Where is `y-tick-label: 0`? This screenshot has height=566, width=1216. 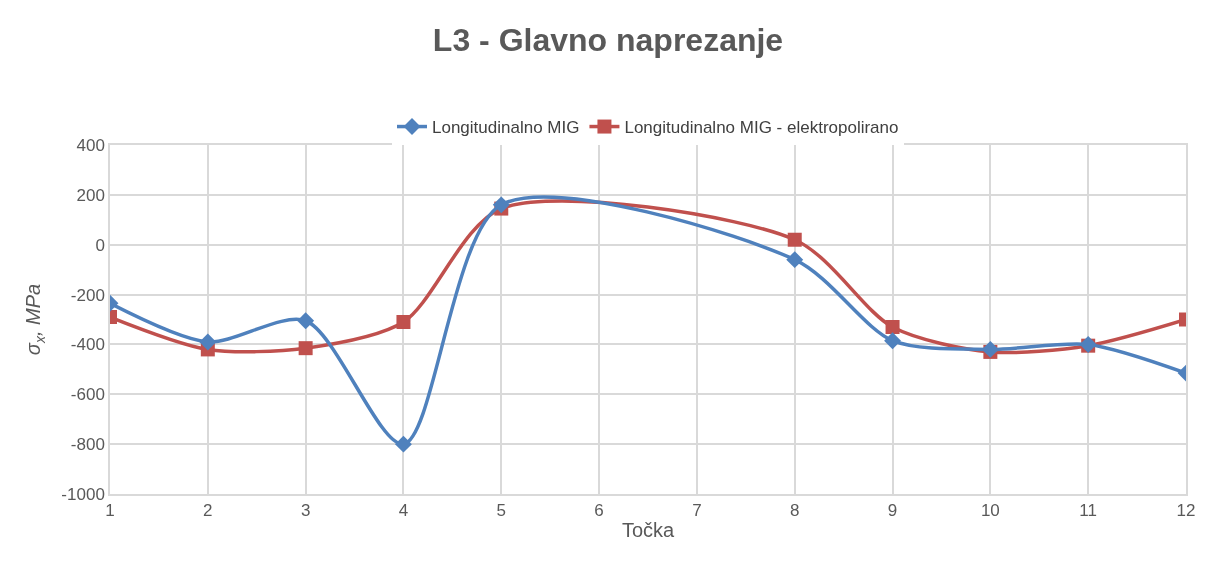 y-tick-label: 0 is located at coordinates (100, 245).